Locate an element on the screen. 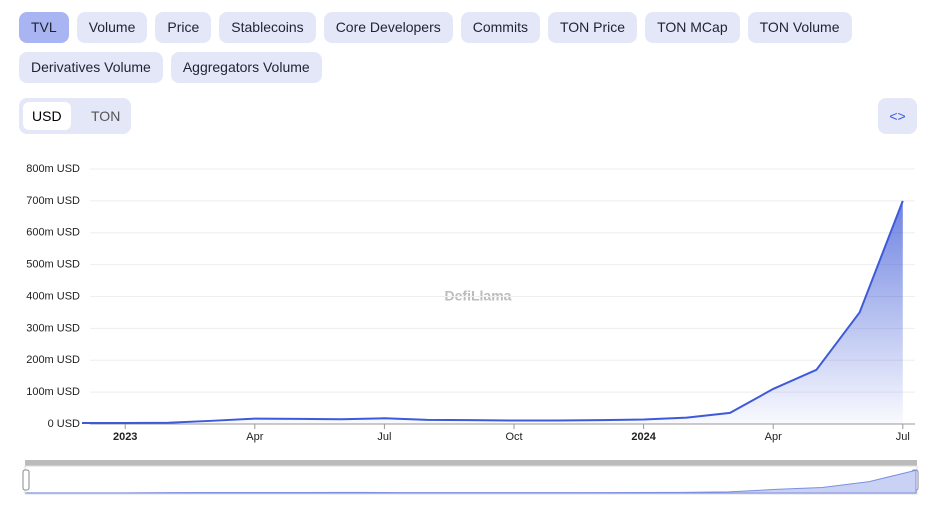 Image resolution: width=934 pixels, height=524 pixels. navigator-handle is located at coordinates (26, 480).